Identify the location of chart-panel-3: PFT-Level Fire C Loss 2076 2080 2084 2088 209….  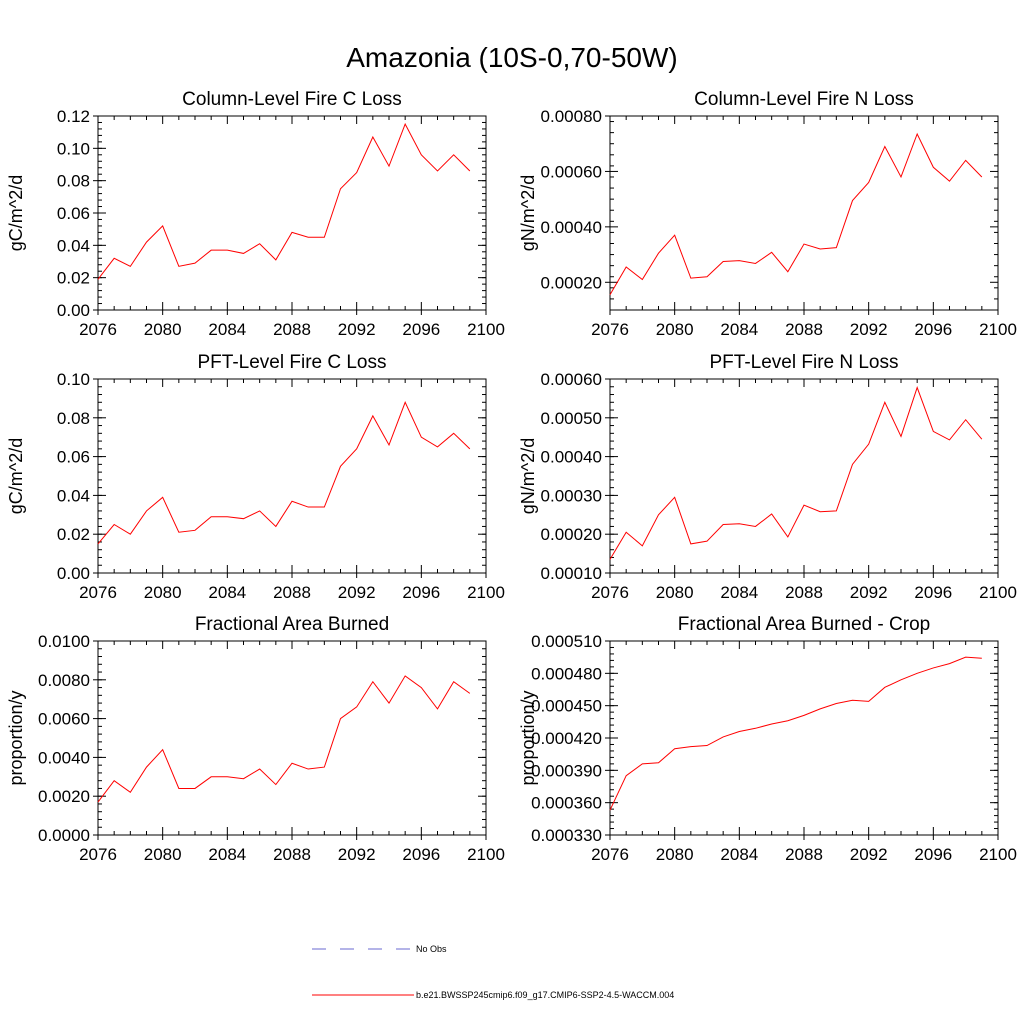
(255, 477).